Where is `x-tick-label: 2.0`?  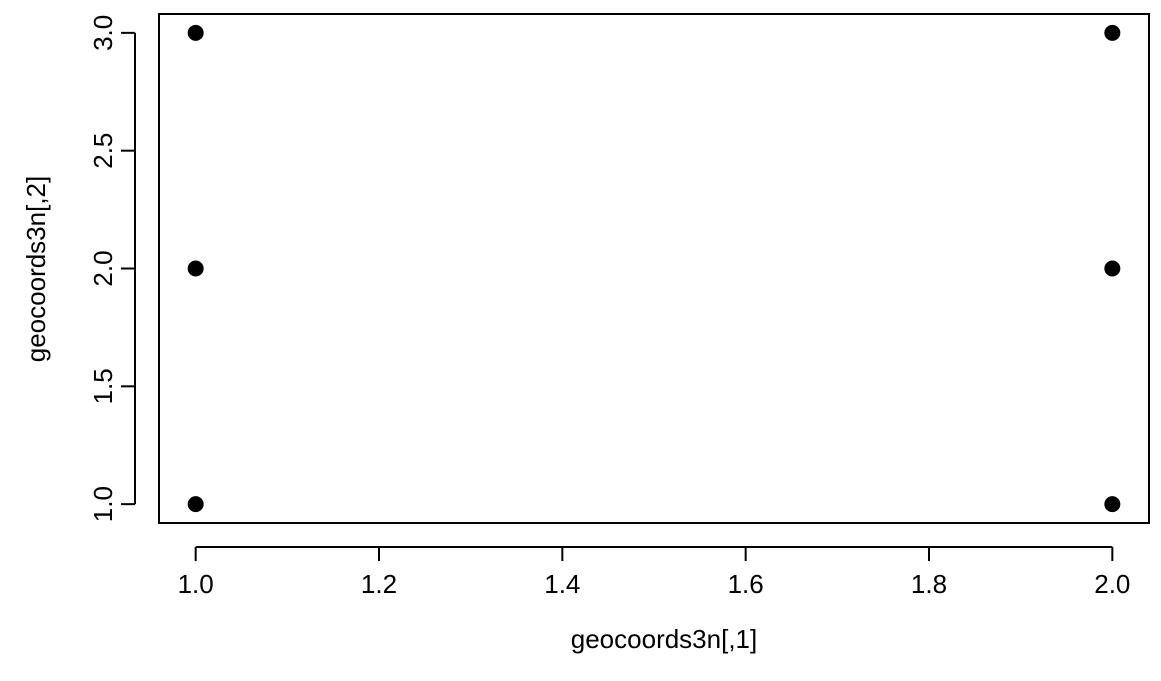 x-tick-label: 2.0 is located at coordinates (1112, 584).